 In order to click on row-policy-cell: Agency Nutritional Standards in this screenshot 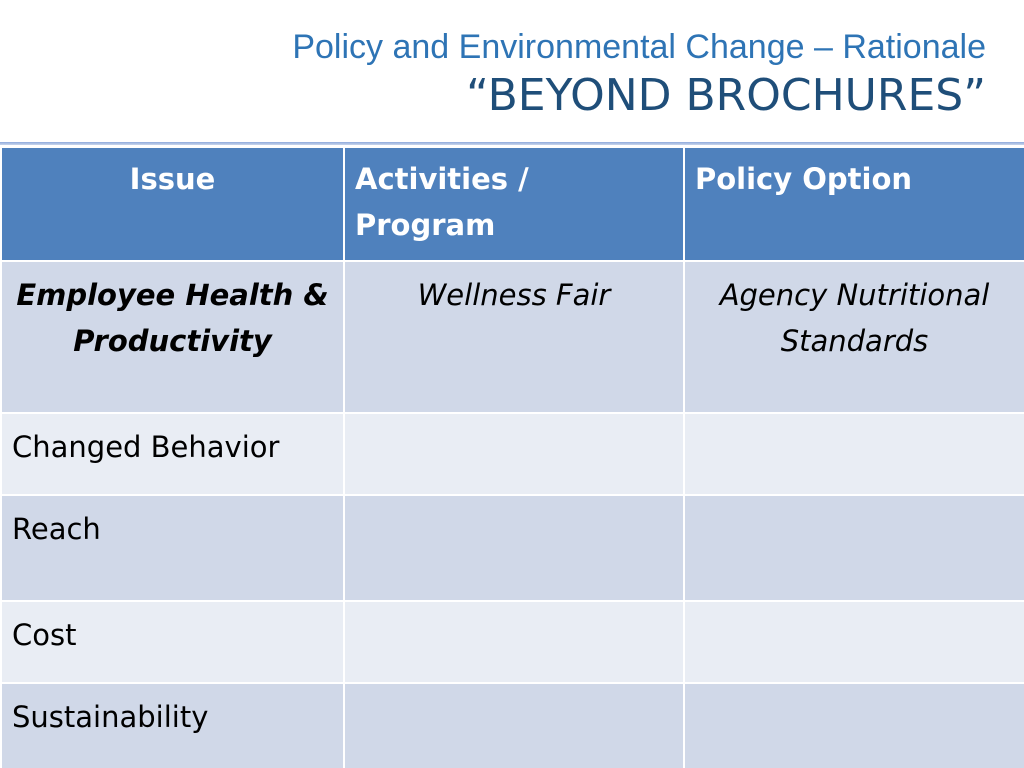, I will do `click(853, 337)`.